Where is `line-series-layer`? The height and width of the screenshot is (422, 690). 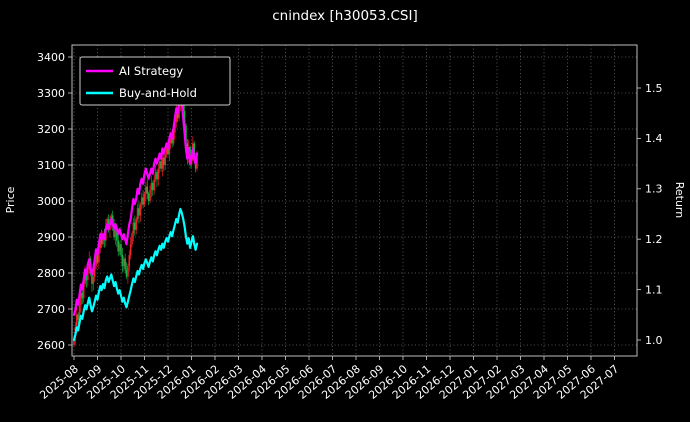 line-series-layer is located at coordinates (135, 219).